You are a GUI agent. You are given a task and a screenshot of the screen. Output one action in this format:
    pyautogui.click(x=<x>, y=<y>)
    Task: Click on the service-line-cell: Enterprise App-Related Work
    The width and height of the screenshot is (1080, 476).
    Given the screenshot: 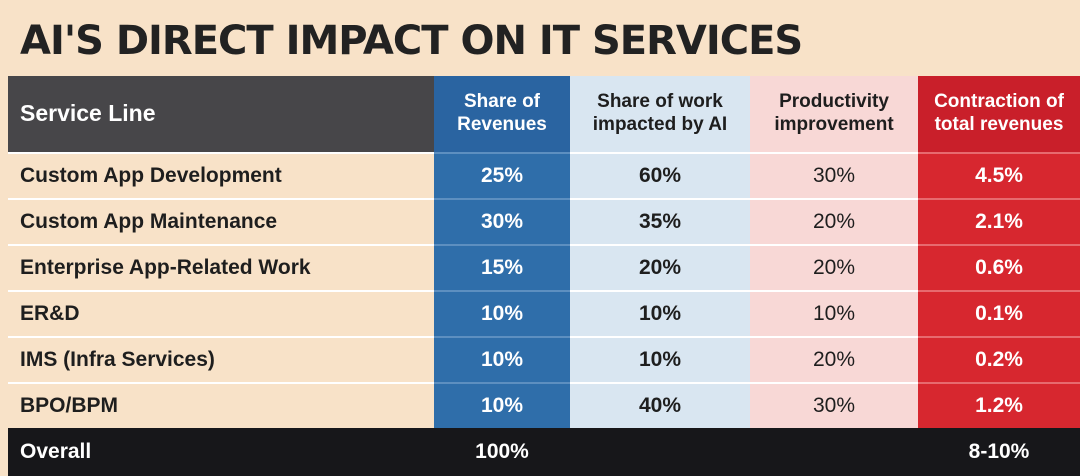 What is the action you would take?
    pyautogui.click(x=221, y=267)
    